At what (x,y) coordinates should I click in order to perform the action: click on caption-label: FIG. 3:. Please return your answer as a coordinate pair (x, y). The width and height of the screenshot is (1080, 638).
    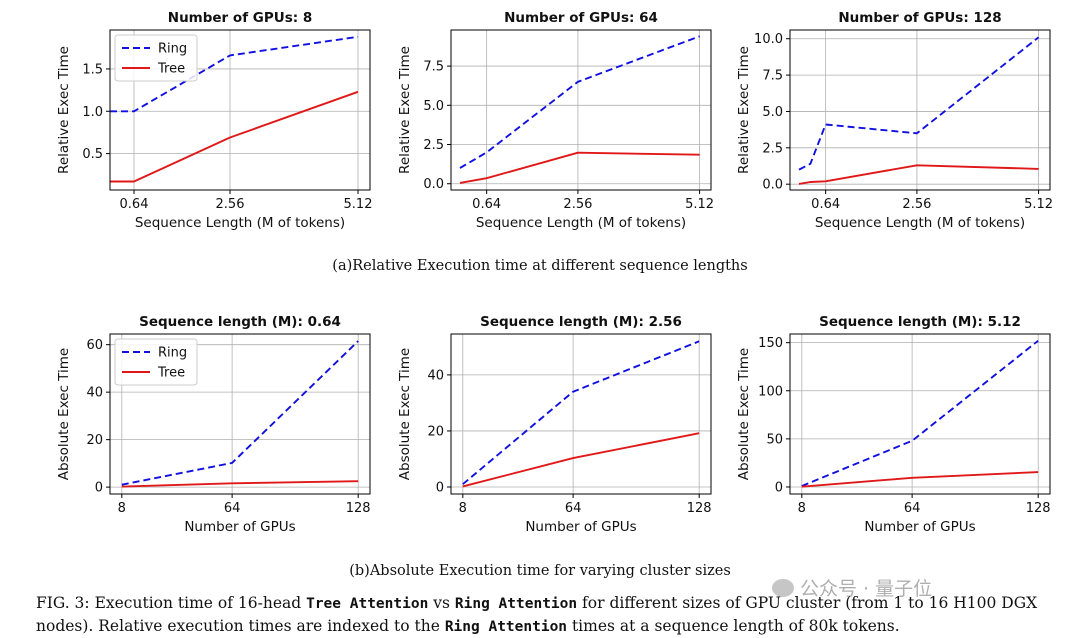
    Looking at the image, I should click on (63, 603).